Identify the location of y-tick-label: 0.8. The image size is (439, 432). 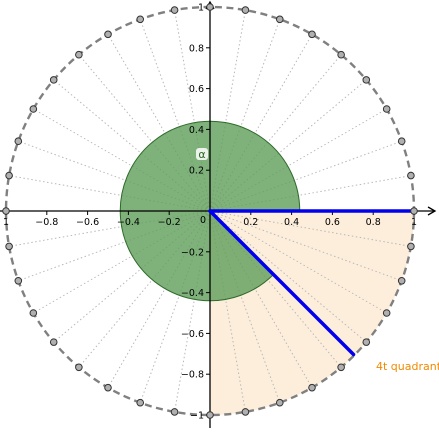
(196, 48).